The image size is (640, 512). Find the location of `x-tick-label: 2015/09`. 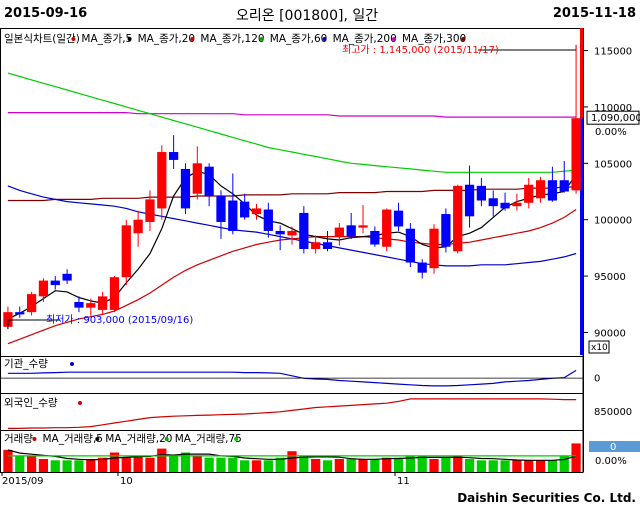

x-tick-label: 2015/09 is located at coordinates (23, 481).